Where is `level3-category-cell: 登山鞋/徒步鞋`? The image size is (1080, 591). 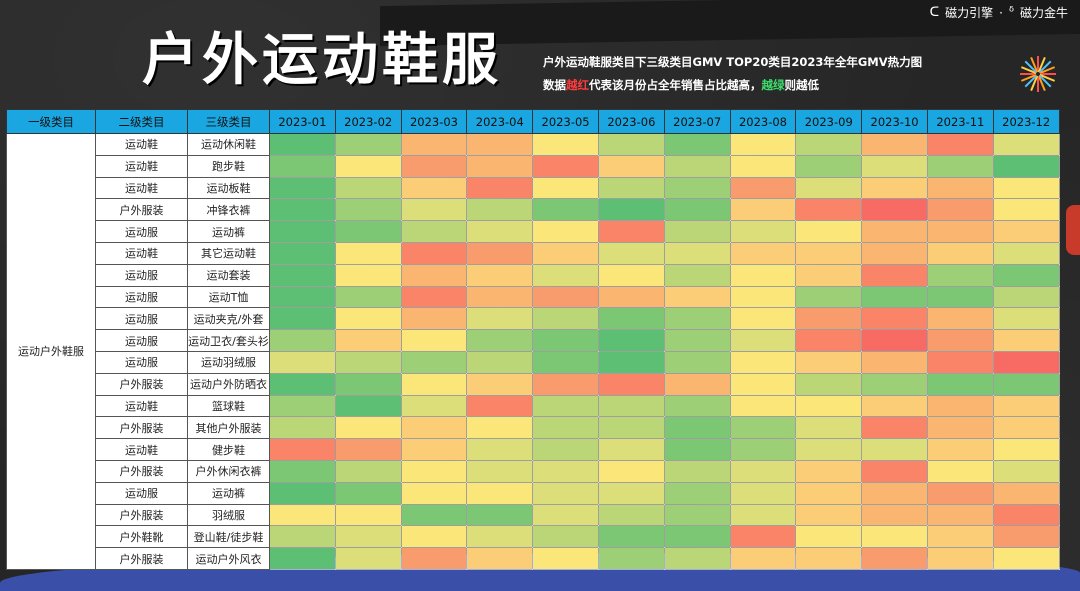
level3-category-cell: 登山鞋/徒步鞋 is located at coordinates (228, 537).